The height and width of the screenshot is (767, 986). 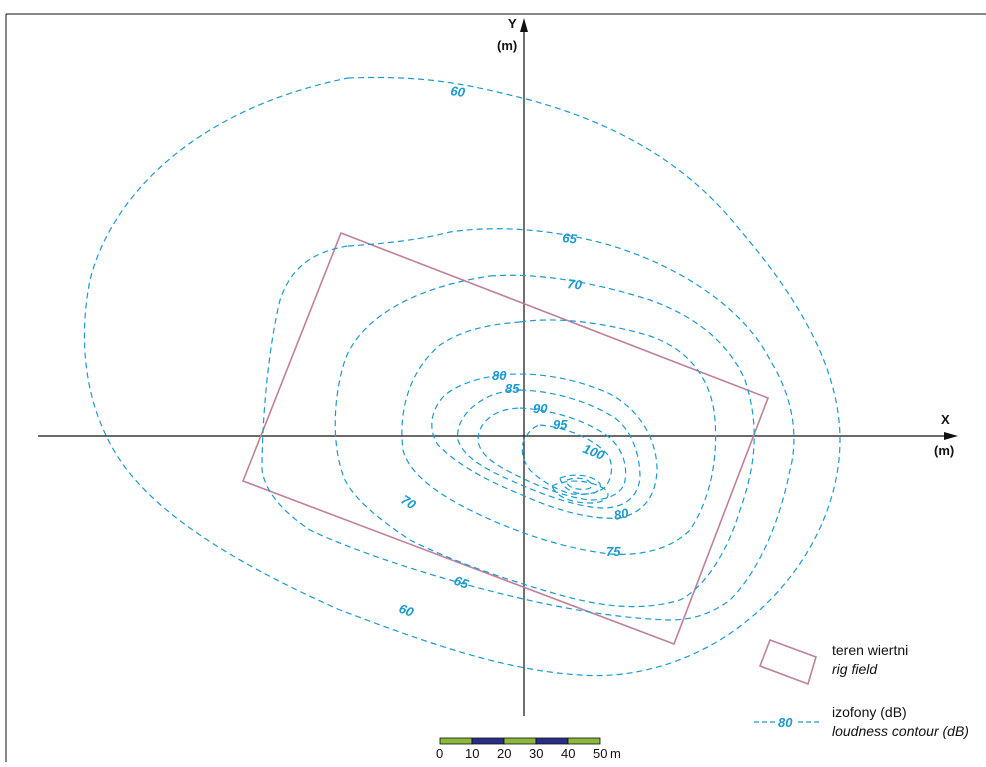 I want to click on contour-label-70-right: 70, so click(x=575, y=284).